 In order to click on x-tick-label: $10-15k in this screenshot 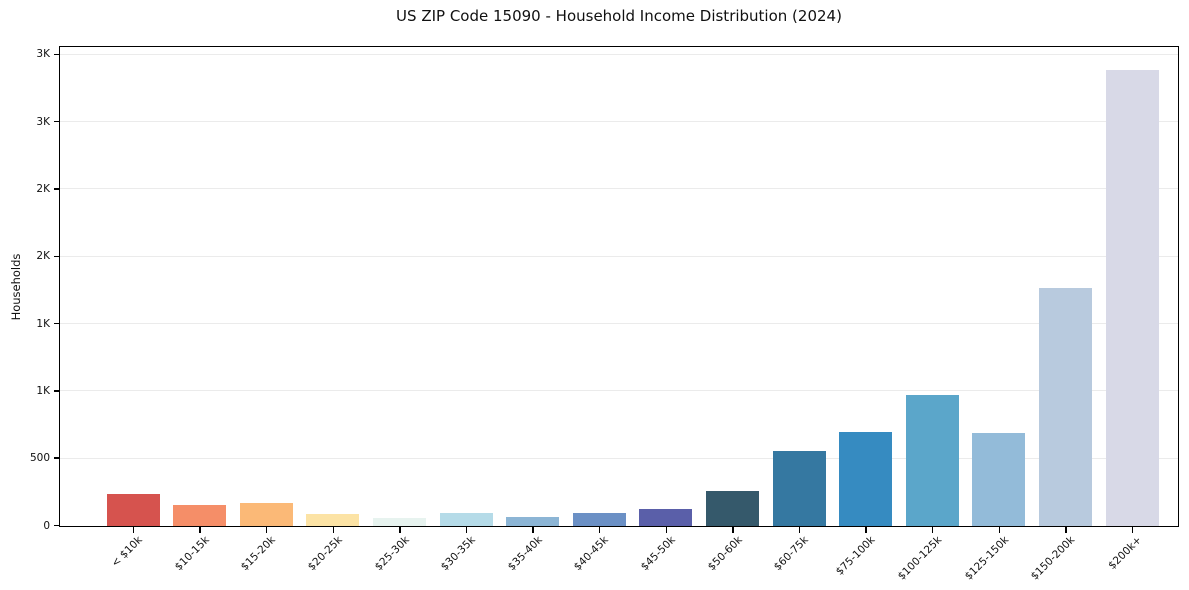, I will do `click(192, 554)`.